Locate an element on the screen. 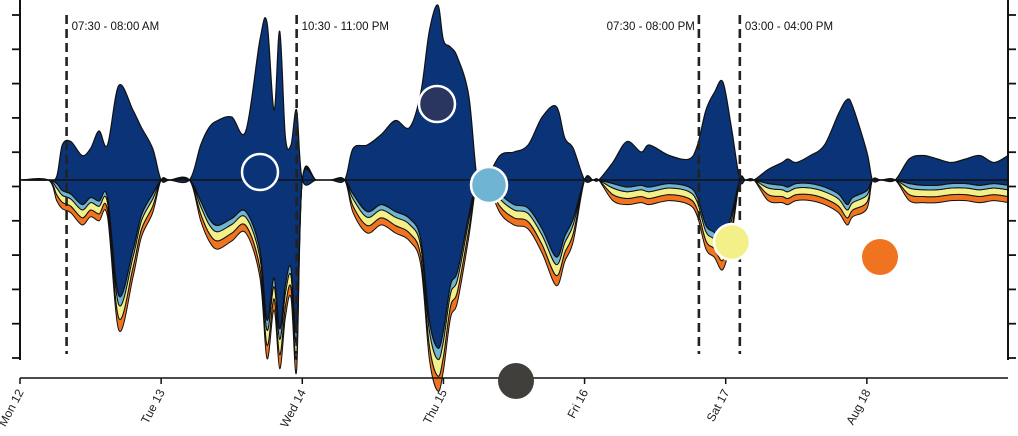  annotation-label: 07:30 - 08:00 PM is located at coordinates (651, 27).